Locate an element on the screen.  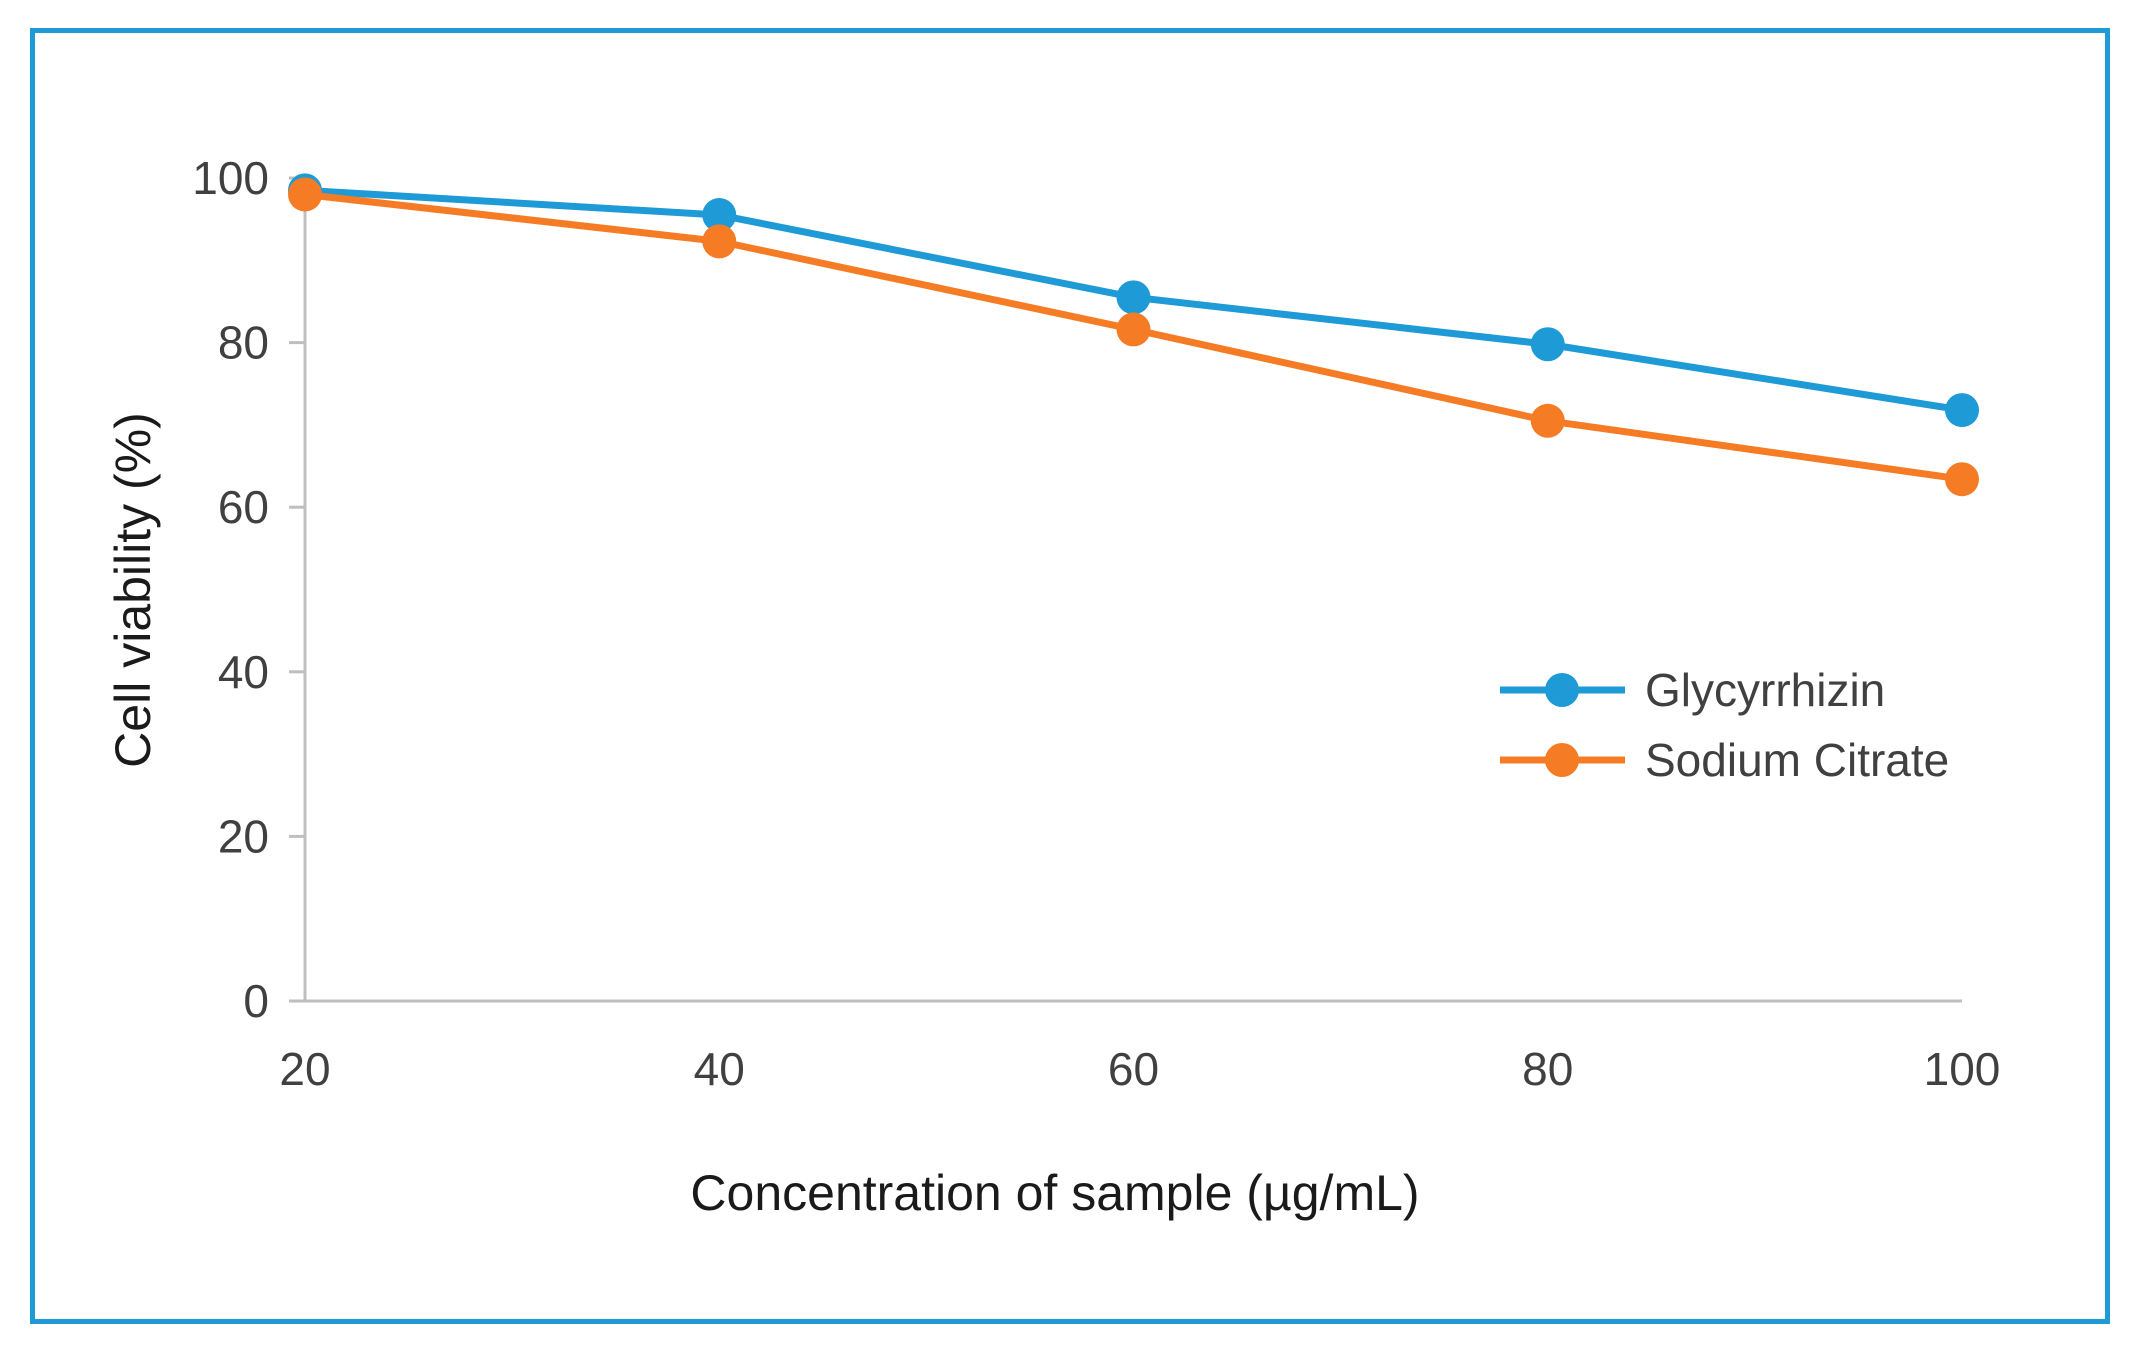
y-tick-label: 100 is located at coordinates (230, 178).